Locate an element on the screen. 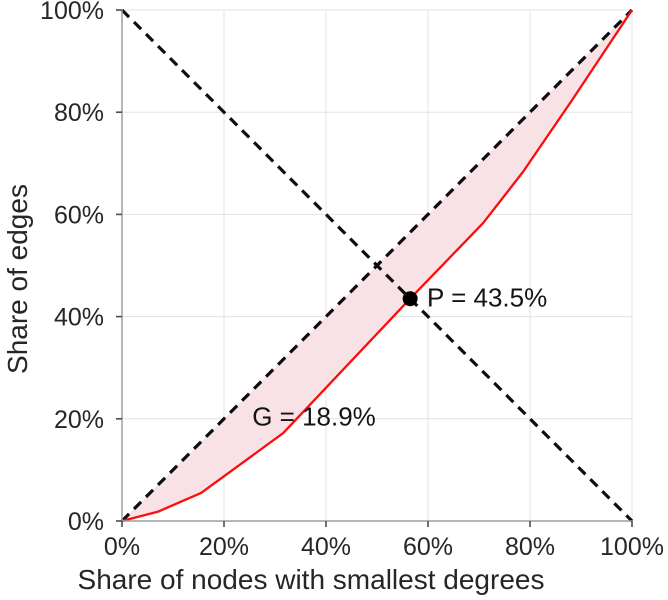 This screenshot has width=668, height=600. y-tick-label: 0% is located at coordinates (86, 522).